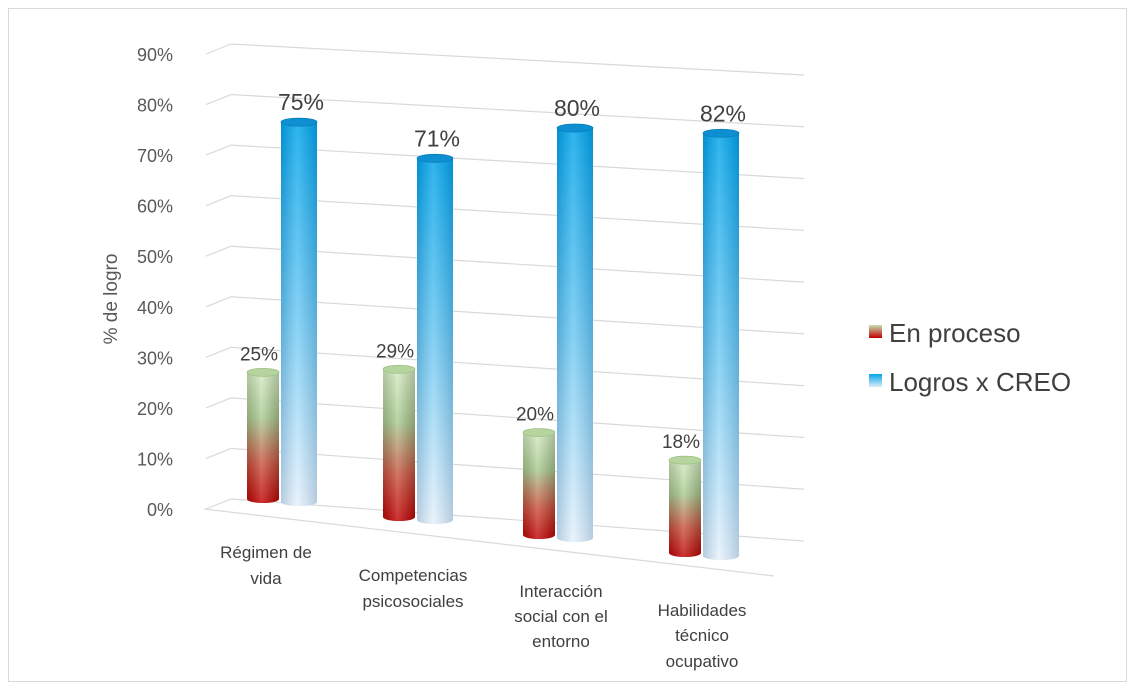 This screenshot has width=1135, height=690. What do you see at coordinates (577, 108) in the screenshot?
I see `data-label-logros: 80%` at bounding box center [577, 108].